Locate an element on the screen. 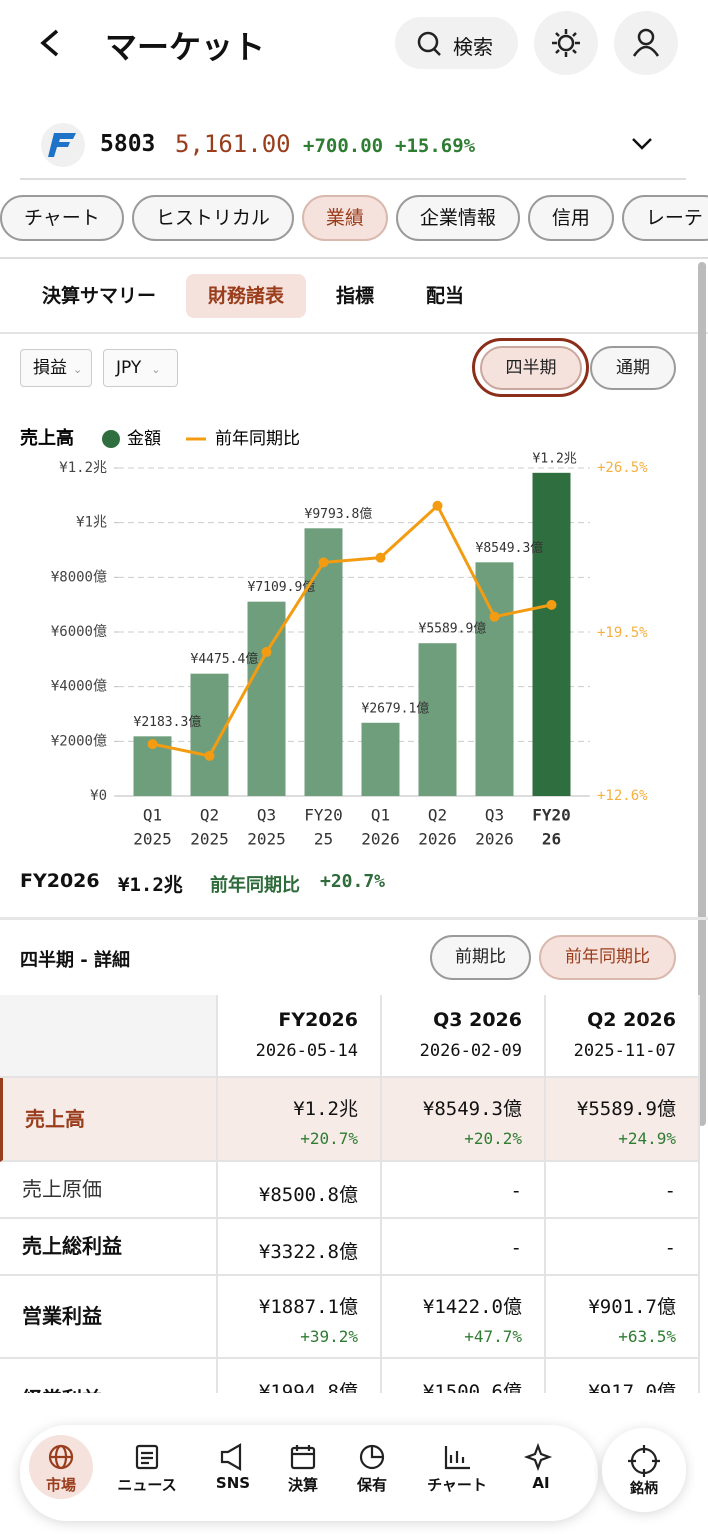 The width and height of the screenshot is (708, 1534). summary-change: +20.7% is located at coordinates (353, 881).